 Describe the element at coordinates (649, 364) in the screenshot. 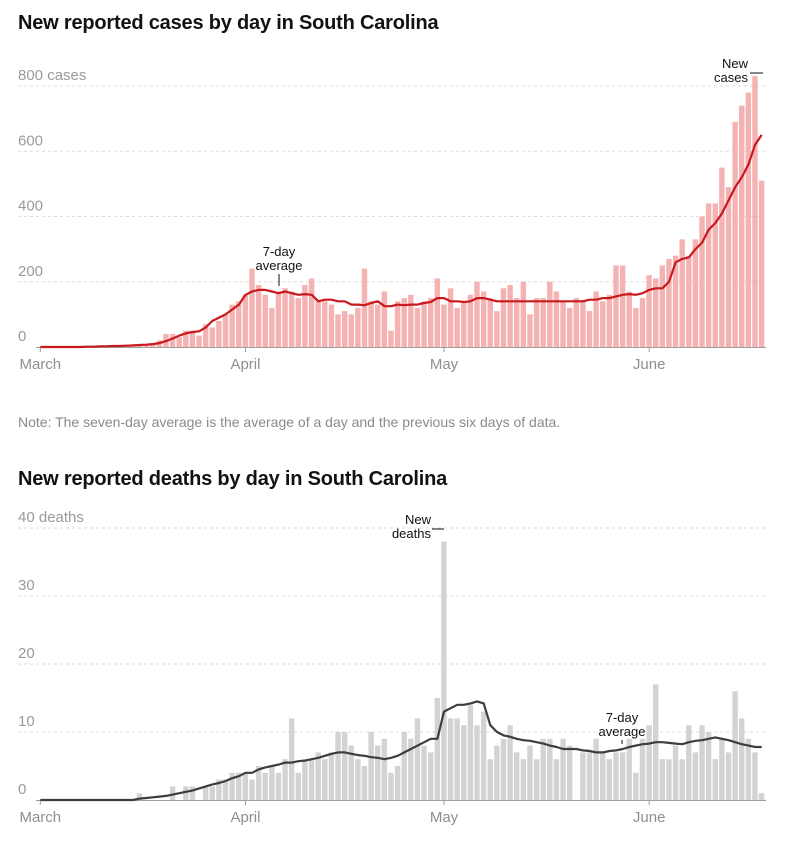

I see `cases-x-tick-label: June` at that location.